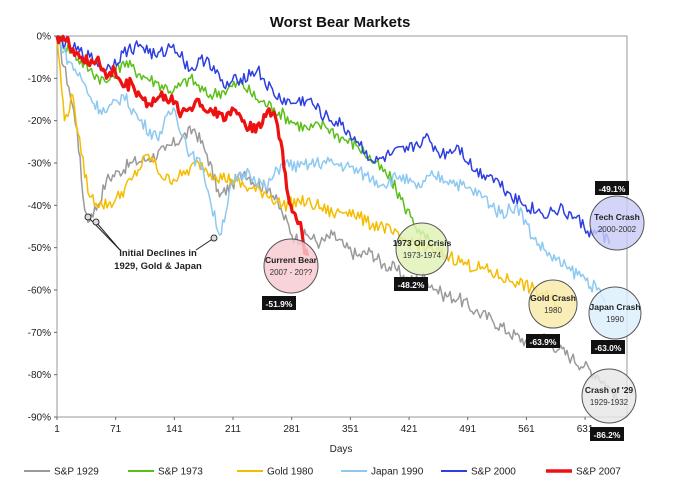 The image size is (680, 492). I want to click on legend-item-s-p-2007: S&P 2007, so click(583, 472).